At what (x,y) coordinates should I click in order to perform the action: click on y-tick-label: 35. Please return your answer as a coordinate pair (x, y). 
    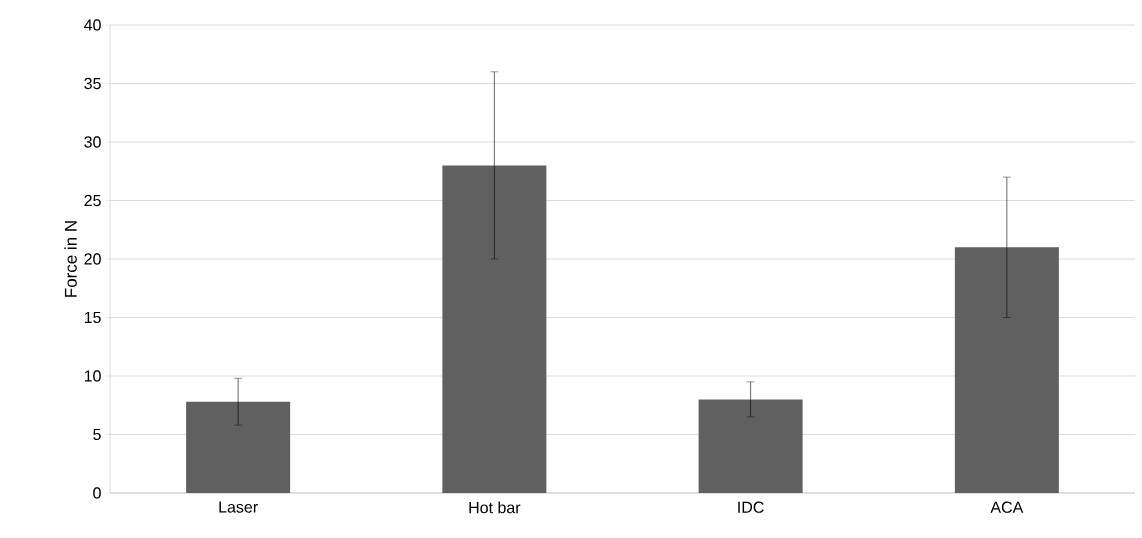
    Looking at the image, I should click on (92, 83).